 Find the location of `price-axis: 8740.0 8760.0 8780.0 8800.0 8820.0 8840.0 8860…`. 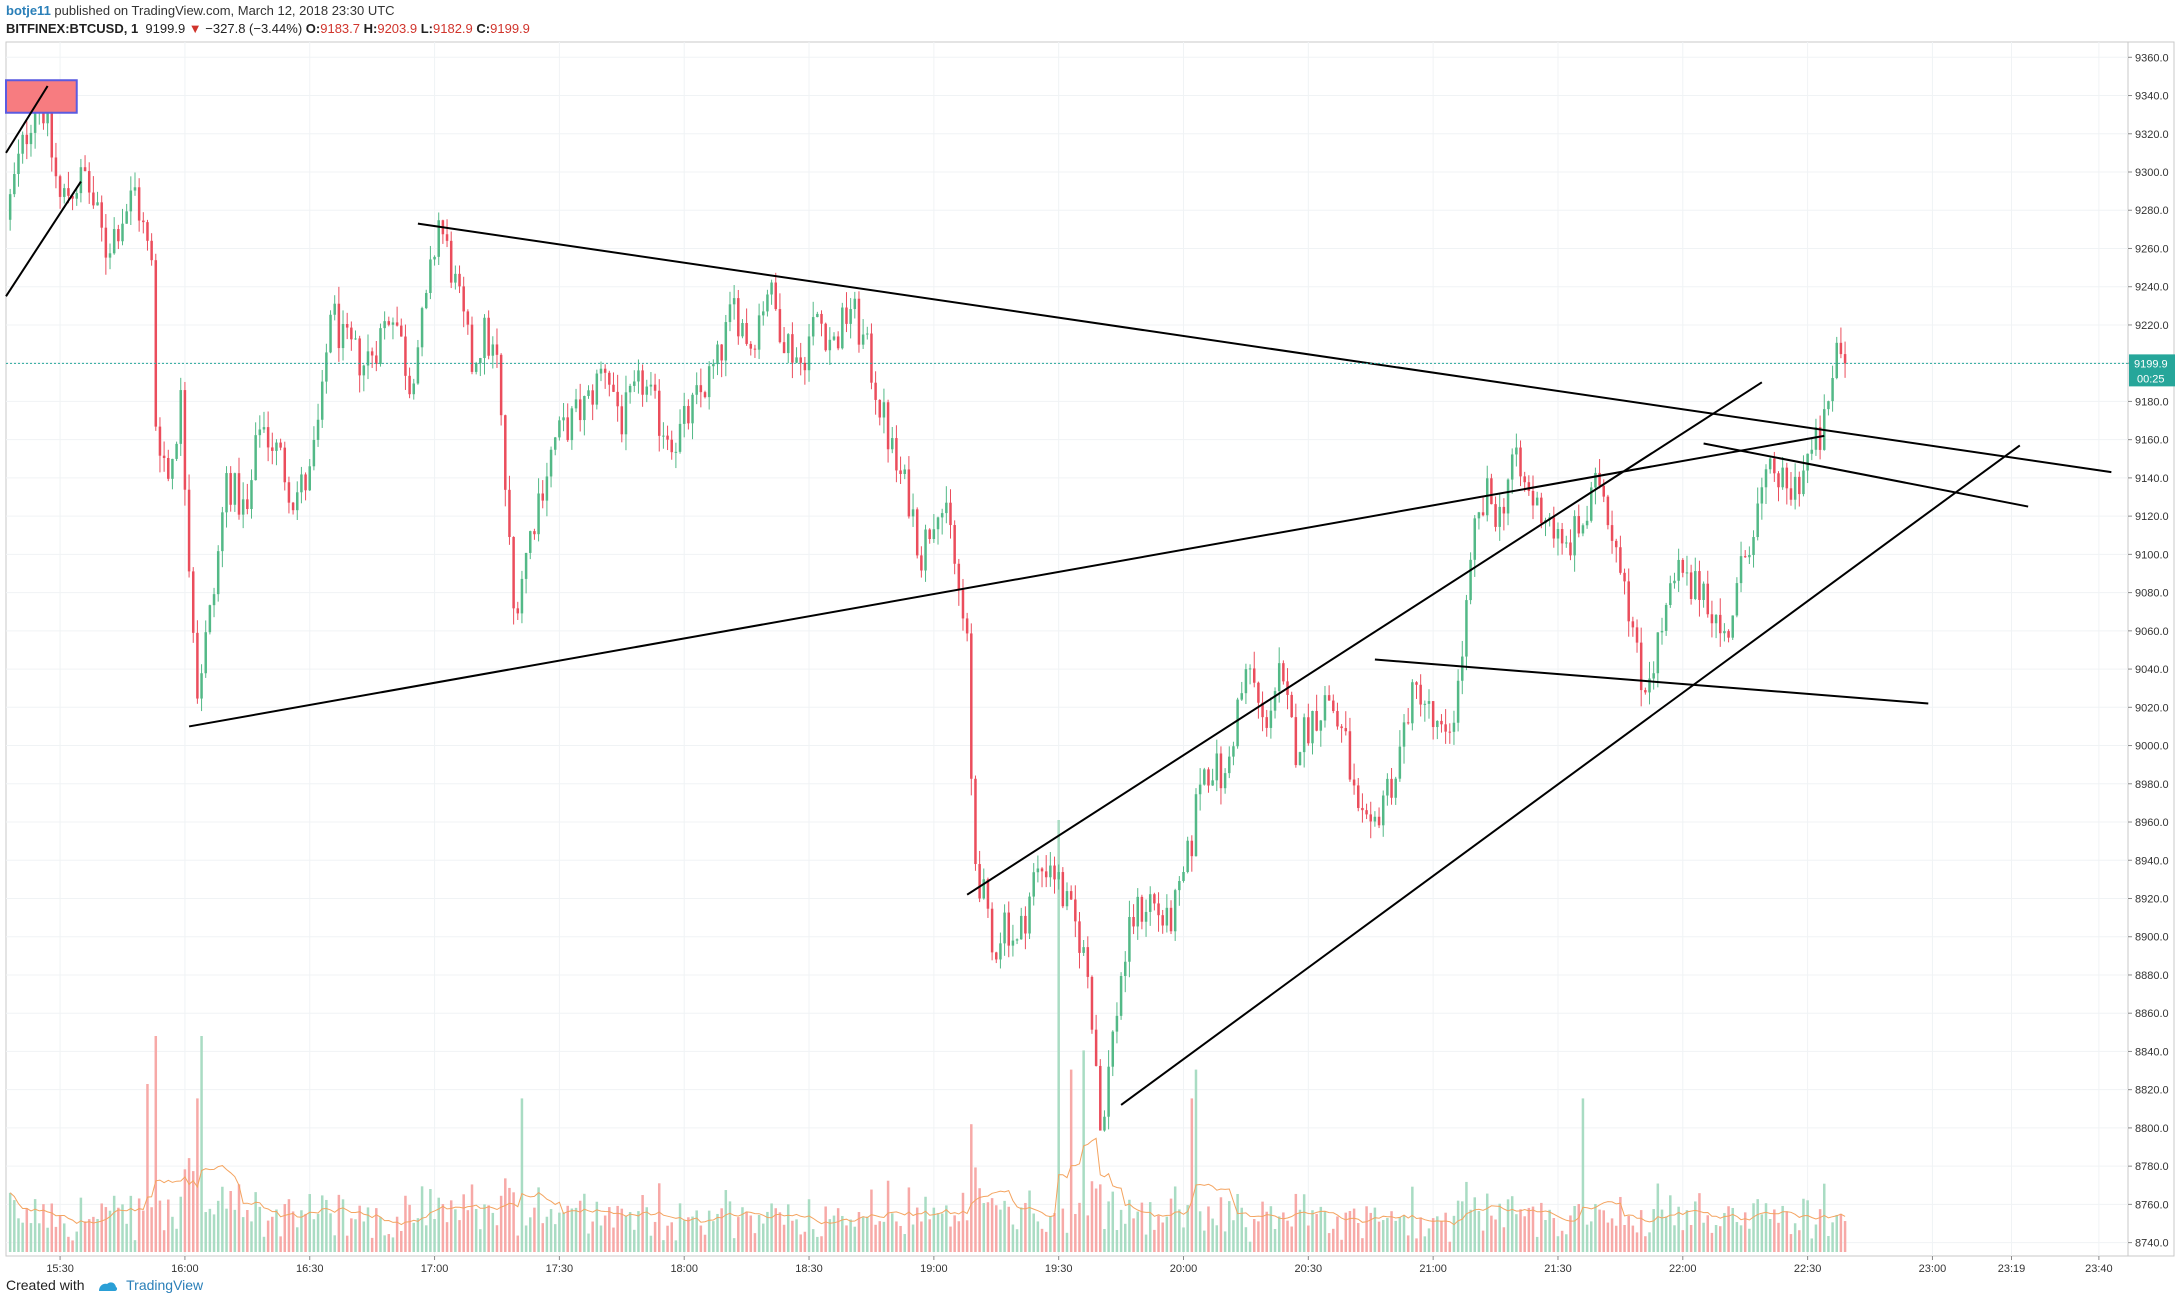

price-axis: 8740.0 8760.0 8780.0 8800.0 8820.0 8840.0 8860… is located at coordinates (2148, 651).